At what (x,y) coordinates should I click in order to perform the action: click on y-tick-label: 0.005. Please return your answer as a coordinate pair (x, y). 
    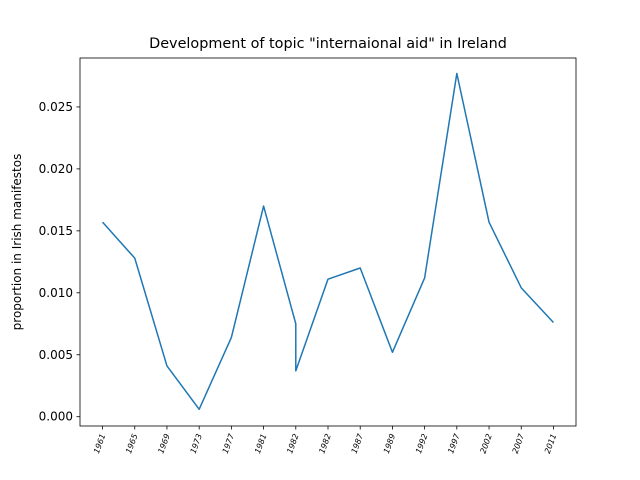
    Looking at the image, I should click on (56, 355).